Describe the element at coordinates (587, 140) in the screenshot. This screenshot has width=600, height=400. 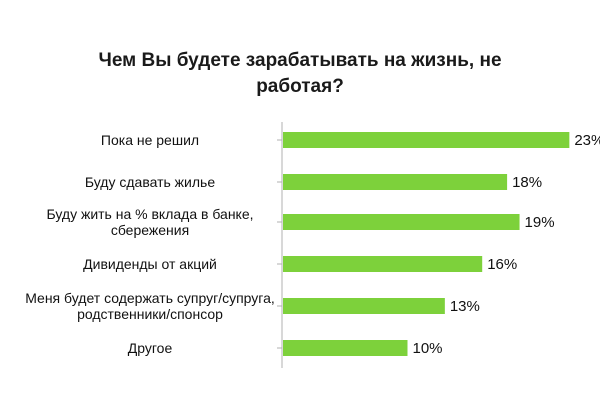
I see `value-label: 23%` at that location.